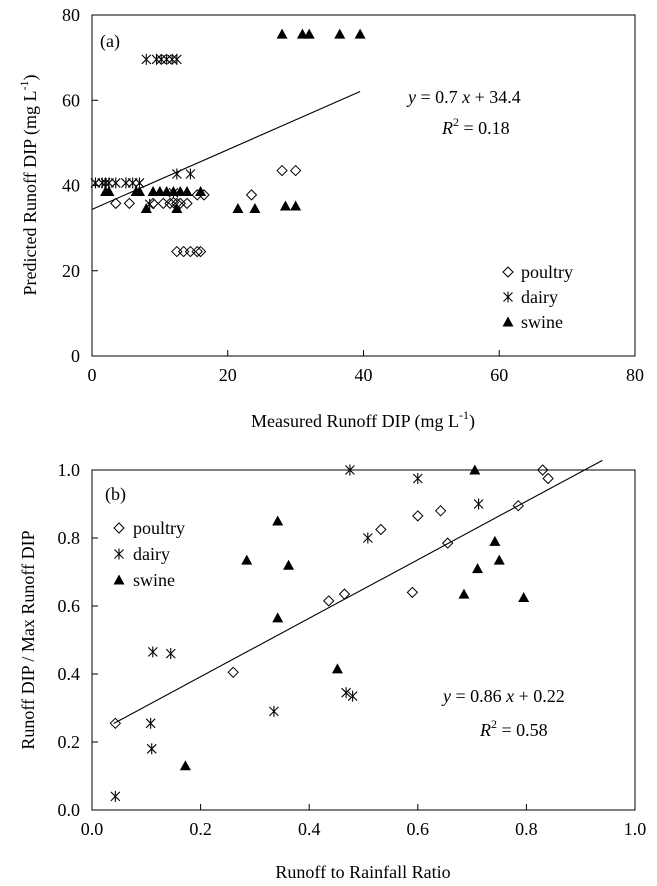 This screenshot has height=886, width=657. Describe the element at coordinates (635, 375) in the screenshot. I see `x-tick-label: 80` at that location.